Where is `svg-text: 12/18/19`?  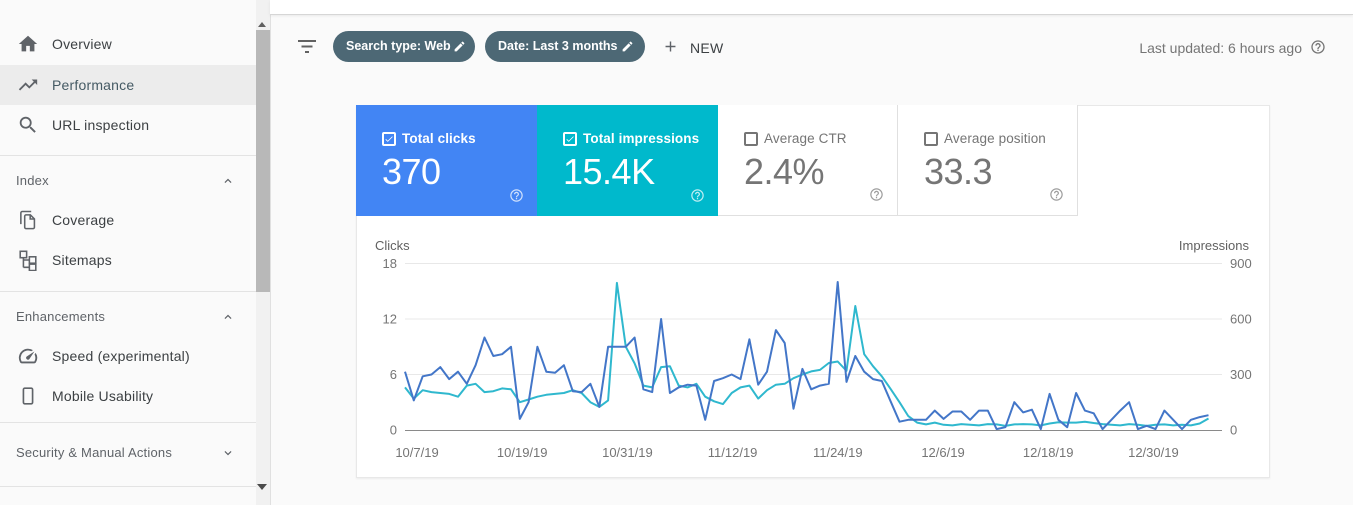 svg-text: 12/18/19 is located at coordinates (1048, 452).